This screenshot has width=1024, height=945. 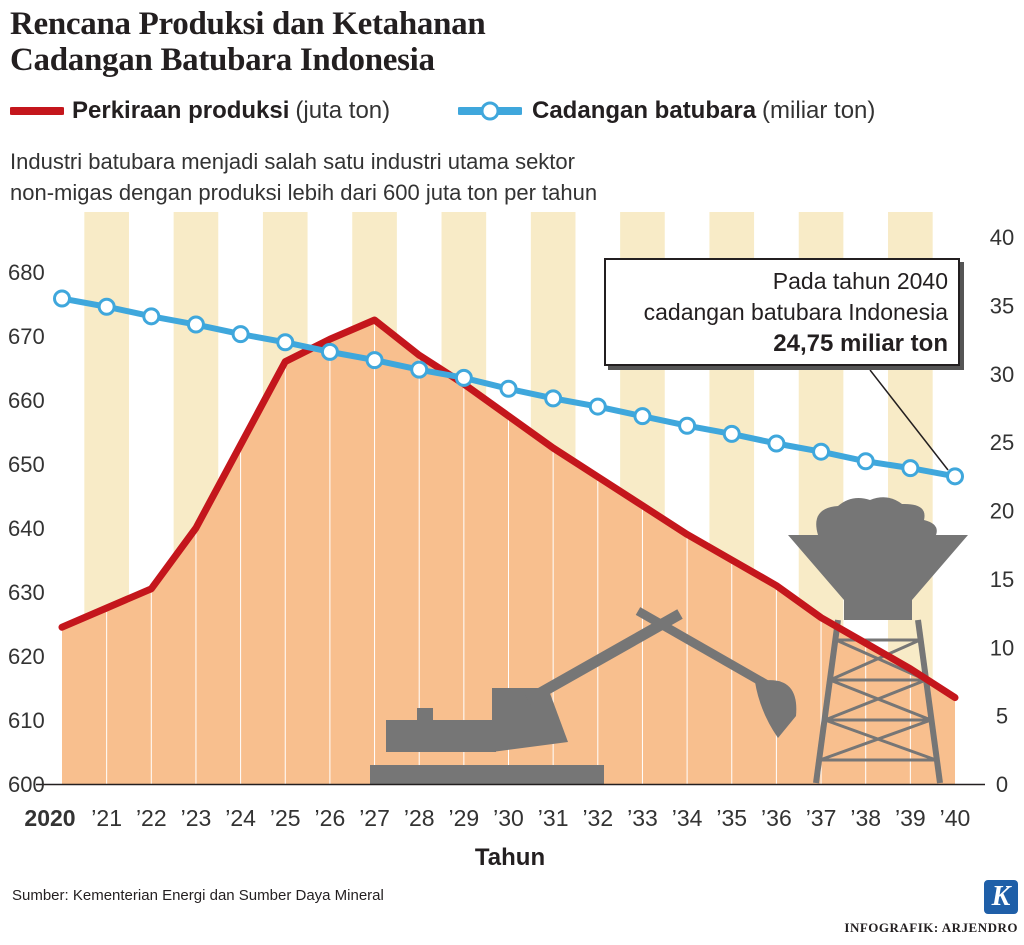 I want to click on legend-production: Perkiraan produksi (juta ton), so click(x=200, y=111).